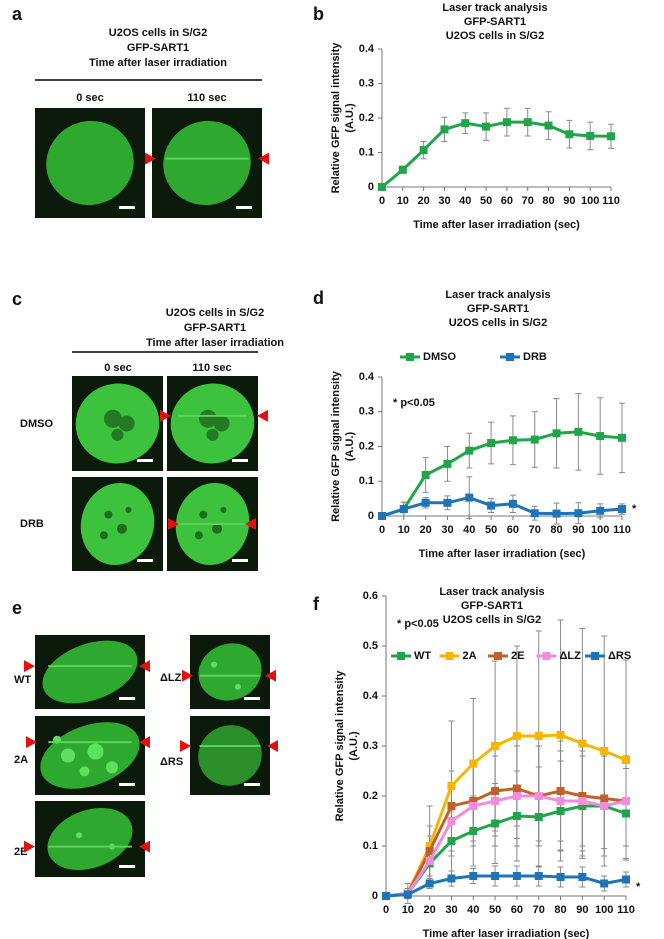 This screenshot has height=939, width=664. What do you see at coordinates (535, 357) in the screenshot?
I see `legend-label: DRB` at bounding box center [535, 357].